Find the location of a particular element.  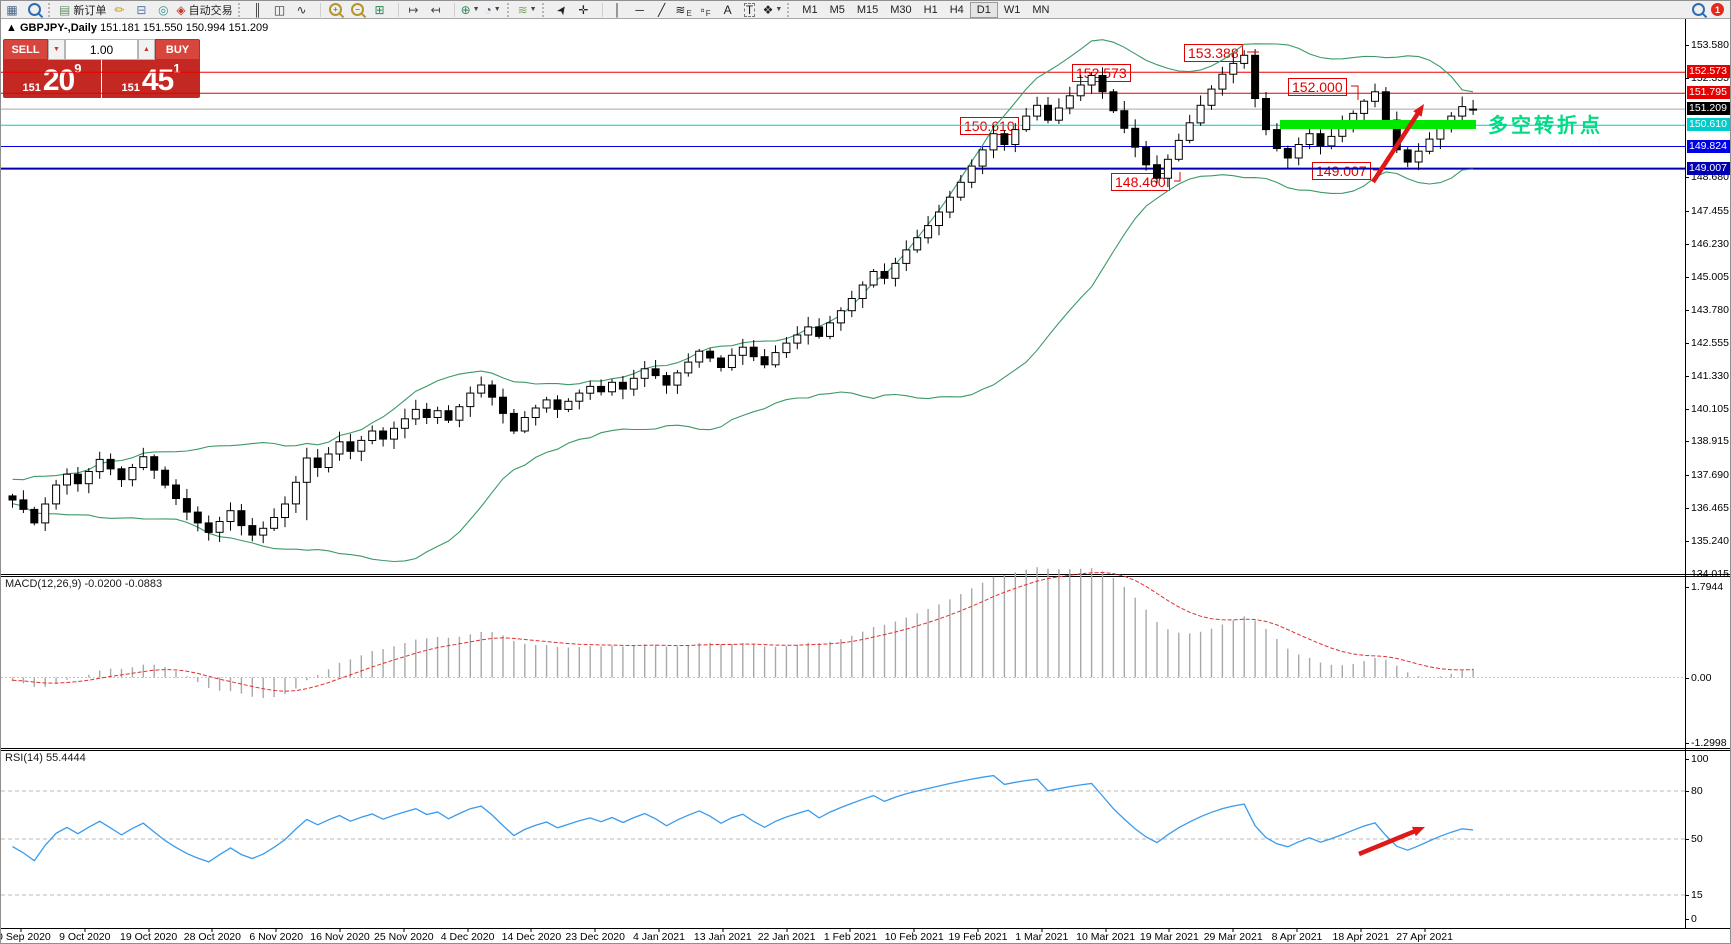

price-callout-149.007: 149.007 is located at coordinates (1341, 171).